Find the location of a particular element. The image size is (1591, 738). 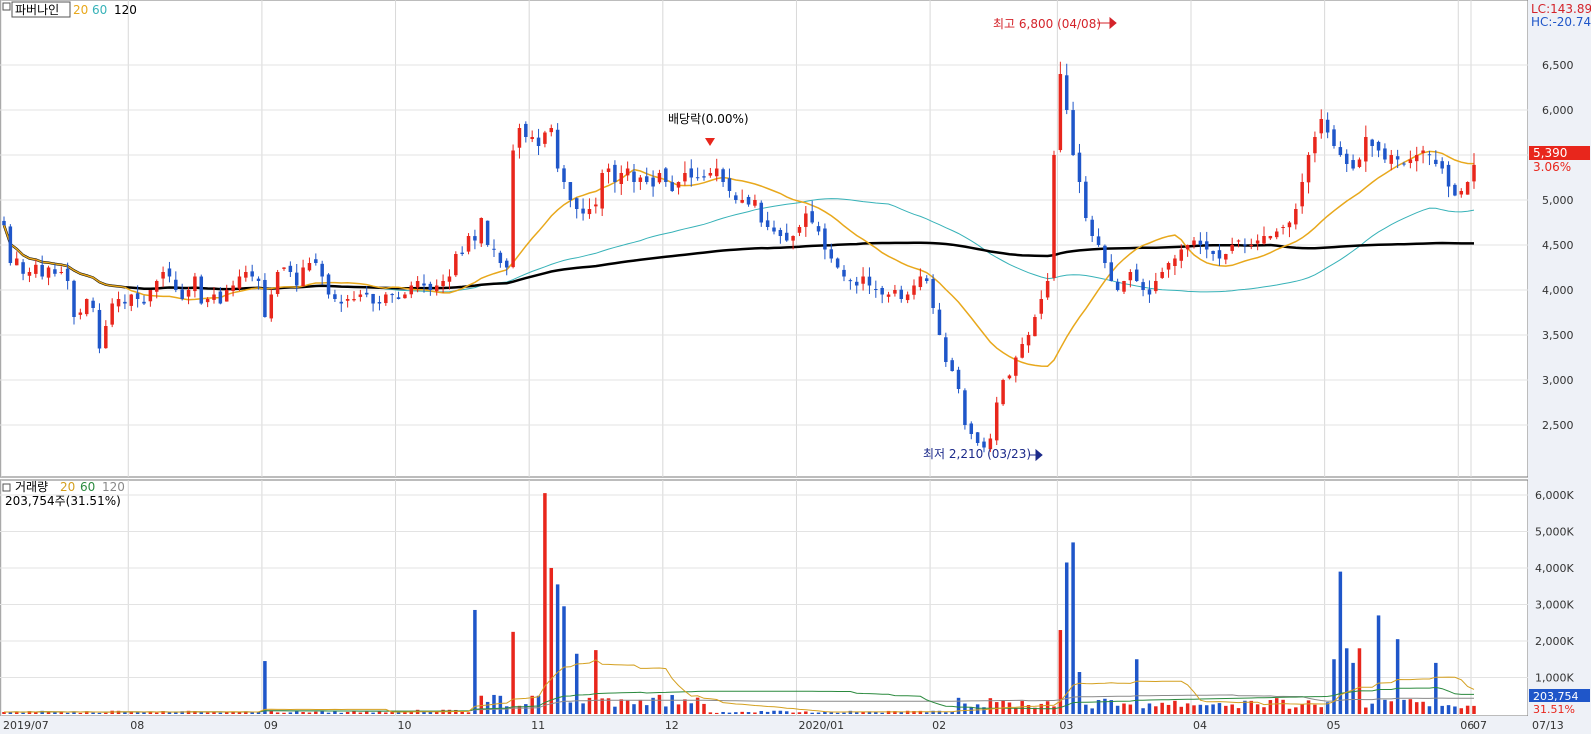

x-tick-label: 2019/07 is located at coordinates (26, 725).